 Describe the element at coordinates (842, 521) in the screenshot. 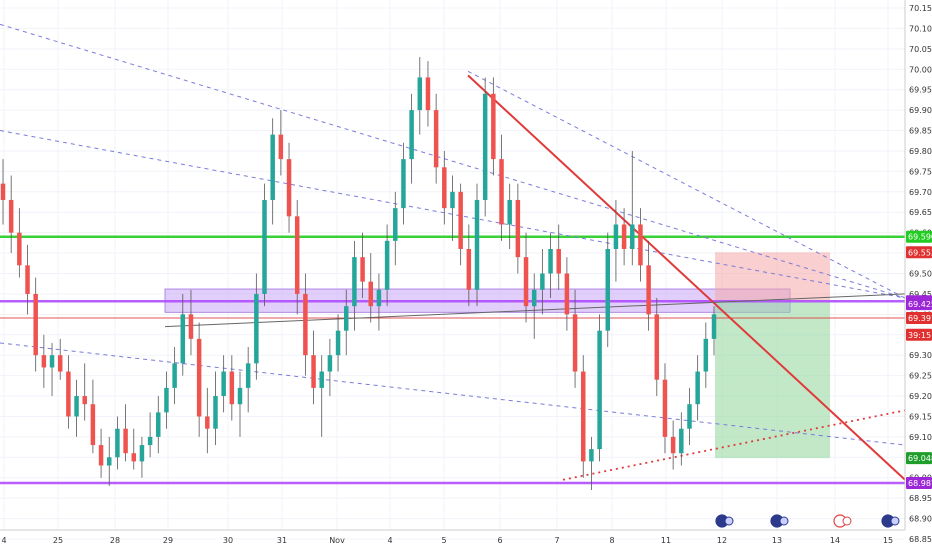

I see `dividend-icon` at that location.